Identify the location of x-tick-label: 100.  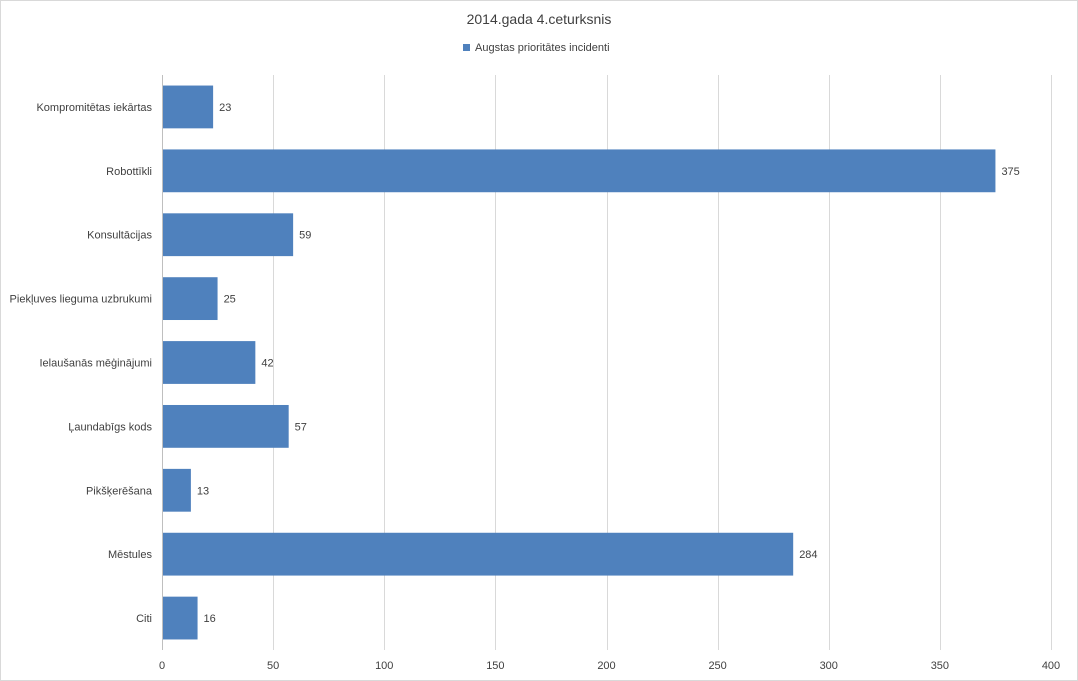
(384, 666).